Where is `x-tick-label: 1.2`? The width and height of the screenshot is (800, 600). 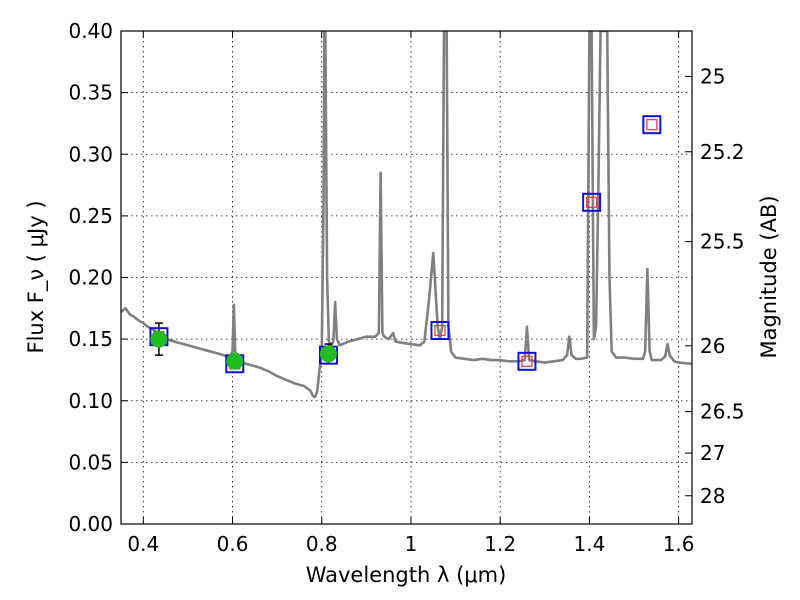
x-tick-label: 1.2 is located at coordinates (500, 544).